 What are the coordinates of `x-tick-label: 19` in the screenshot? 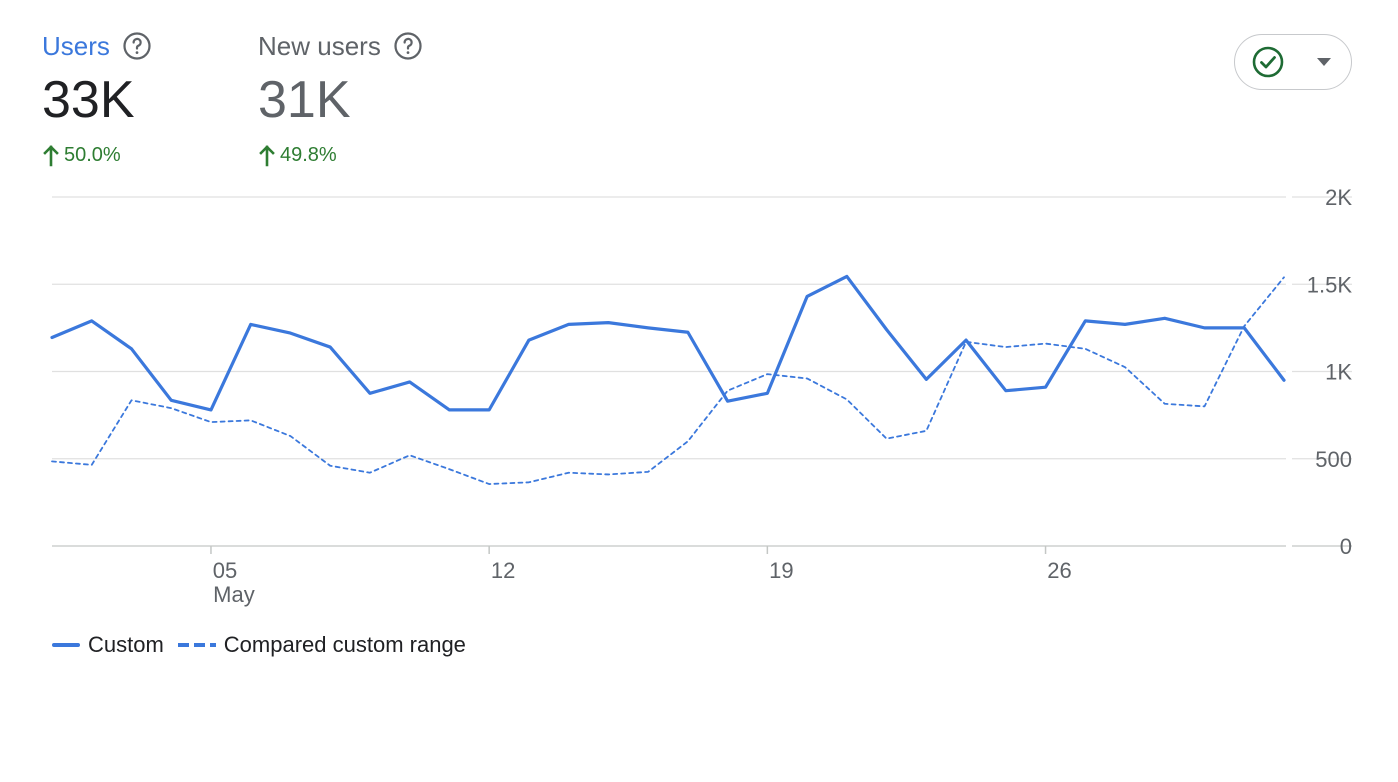 It's located at (781, 570).